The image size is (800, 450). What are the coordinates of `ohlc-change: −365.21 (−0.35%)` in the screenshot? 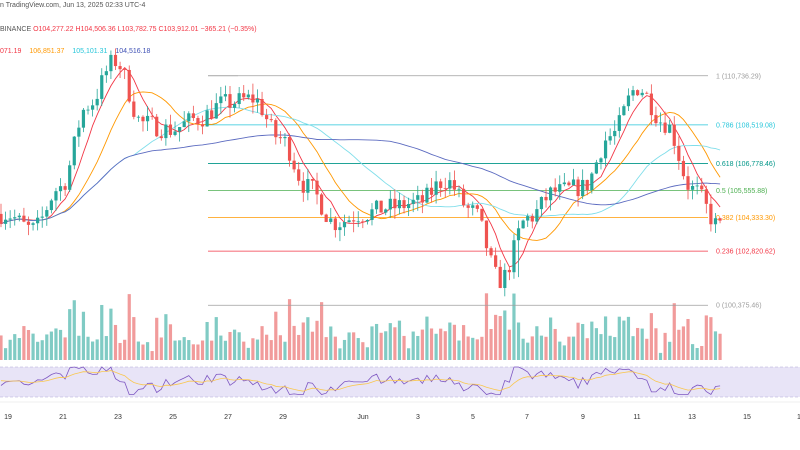 It's located at (228, 29).